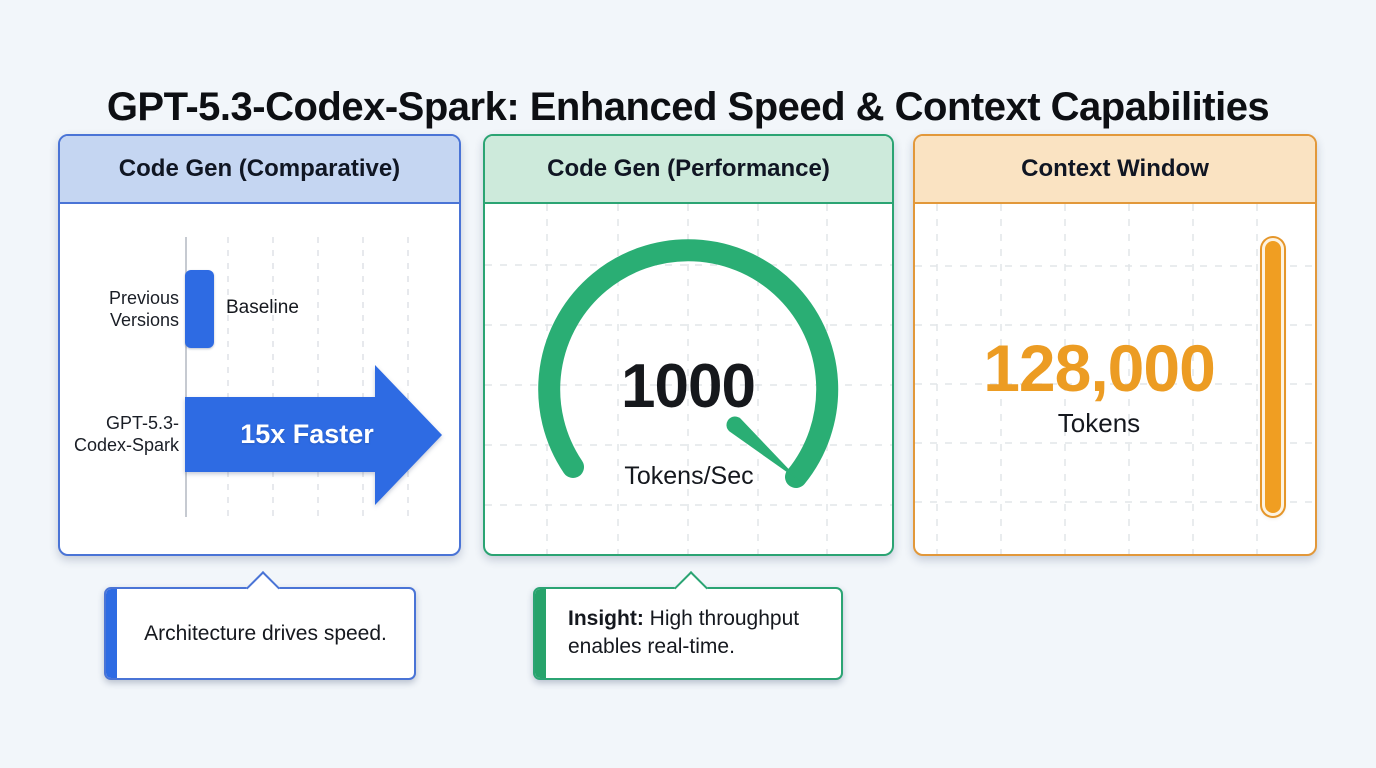  I want to click on baseline-bar-label: Baseline, so click(262, 307).